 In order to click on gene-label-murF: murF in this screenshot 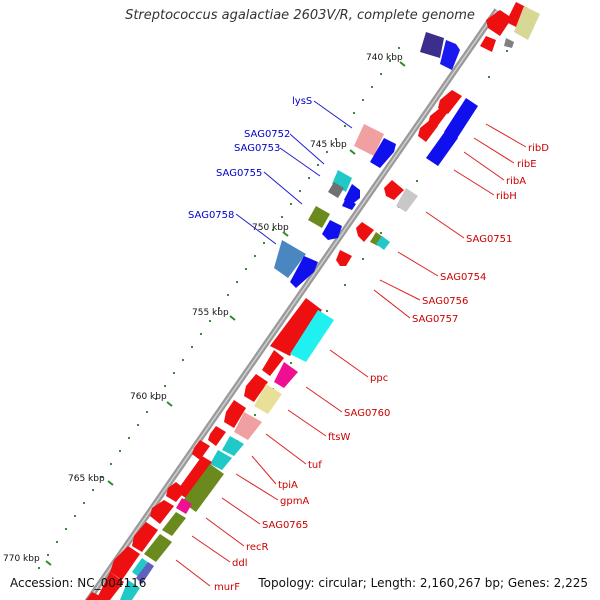, I will do `click(227, 587)`.